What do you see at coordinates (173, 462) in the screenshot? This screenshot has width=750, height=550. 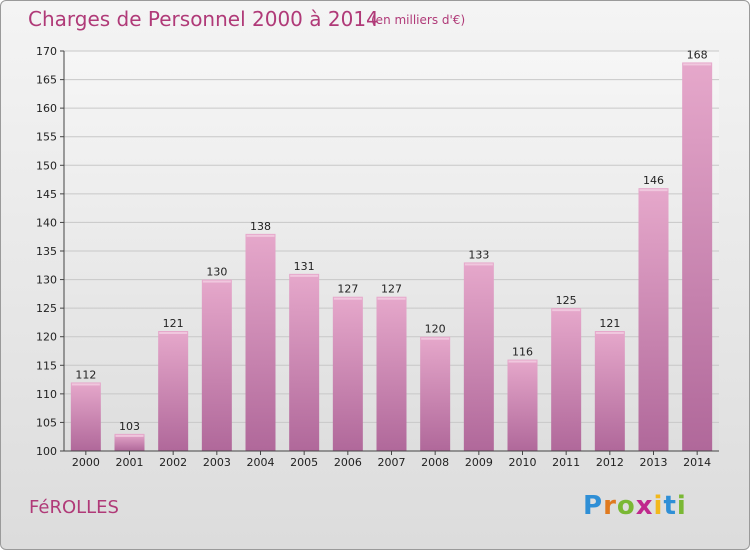 I see `x-tick-label: 2002` at bounding box center [173, 462].